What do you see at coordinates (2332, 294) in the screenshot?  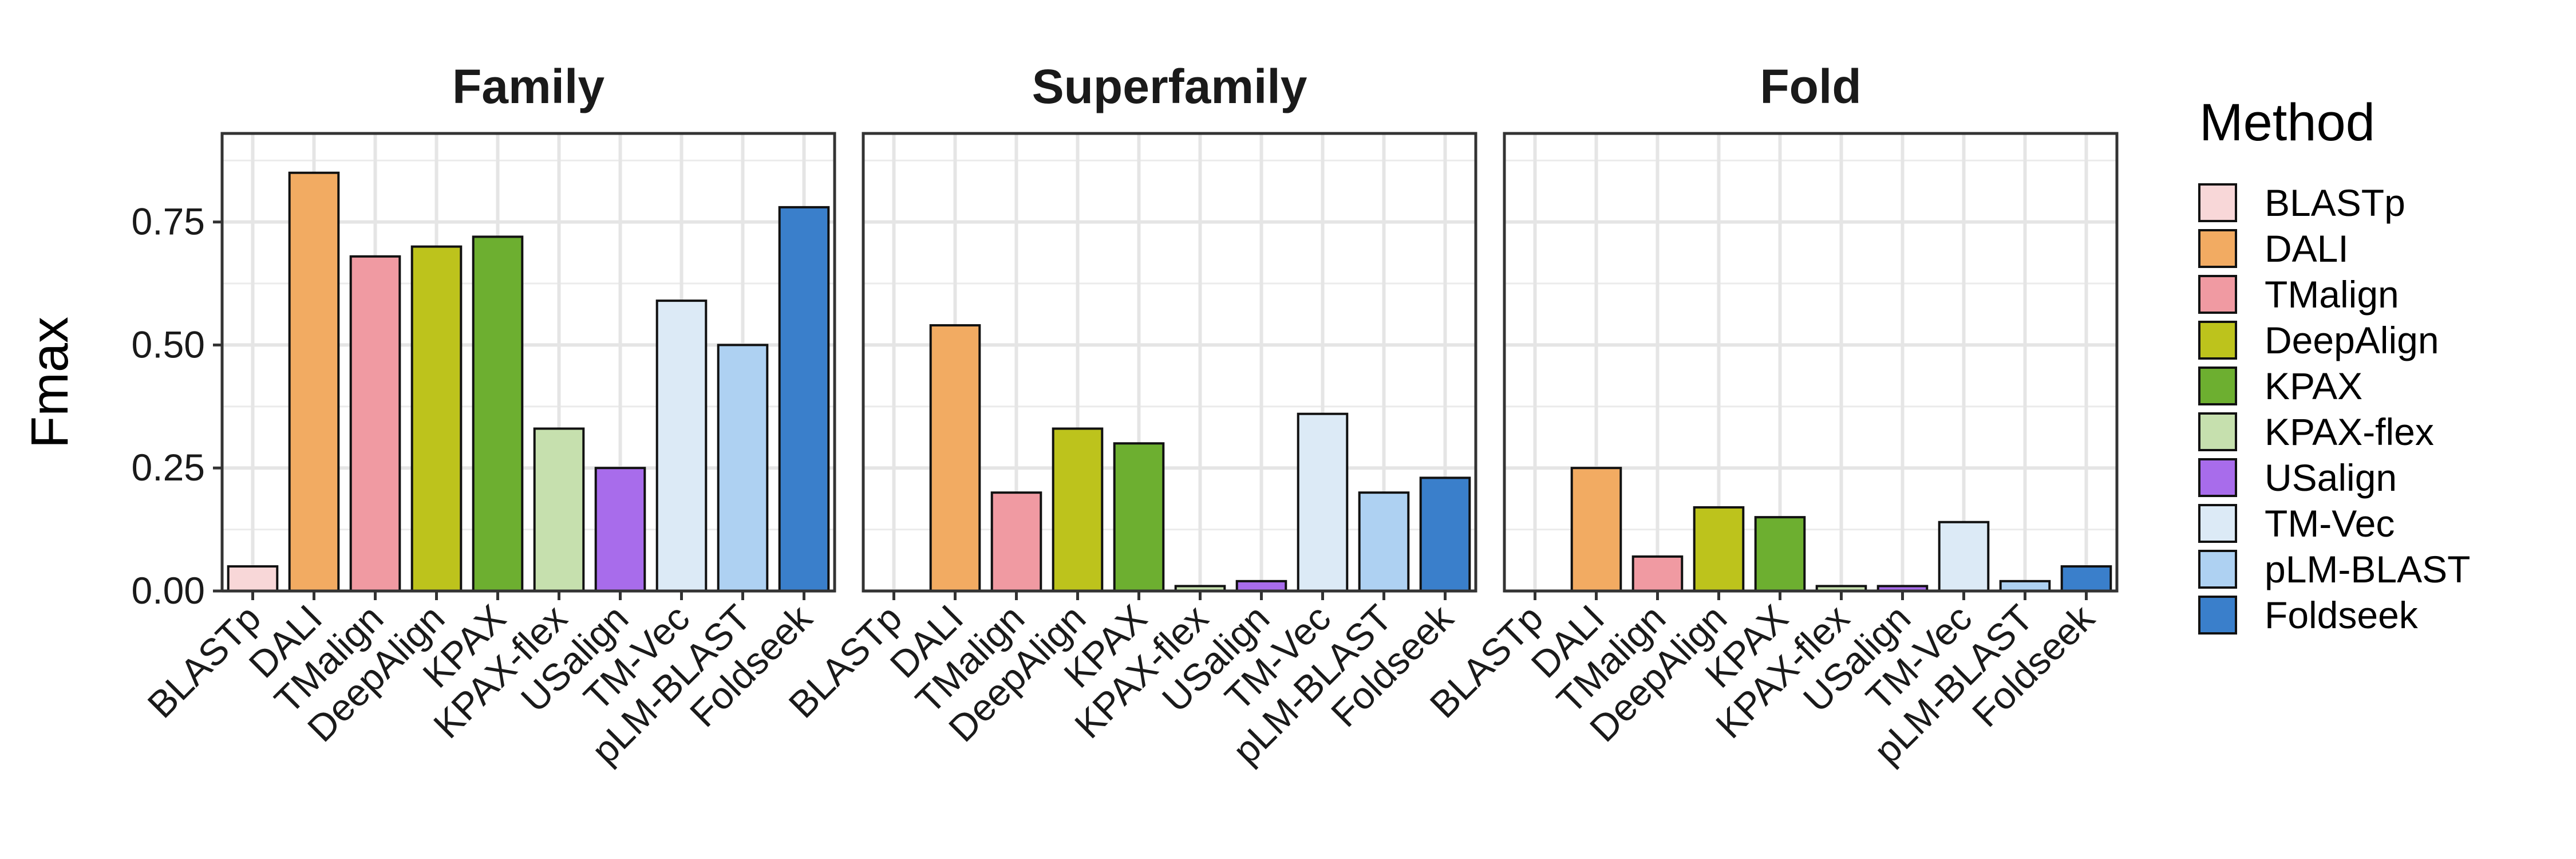 I see `legend-label-tmalign: TMalign` at bounding box center [2332, 294].